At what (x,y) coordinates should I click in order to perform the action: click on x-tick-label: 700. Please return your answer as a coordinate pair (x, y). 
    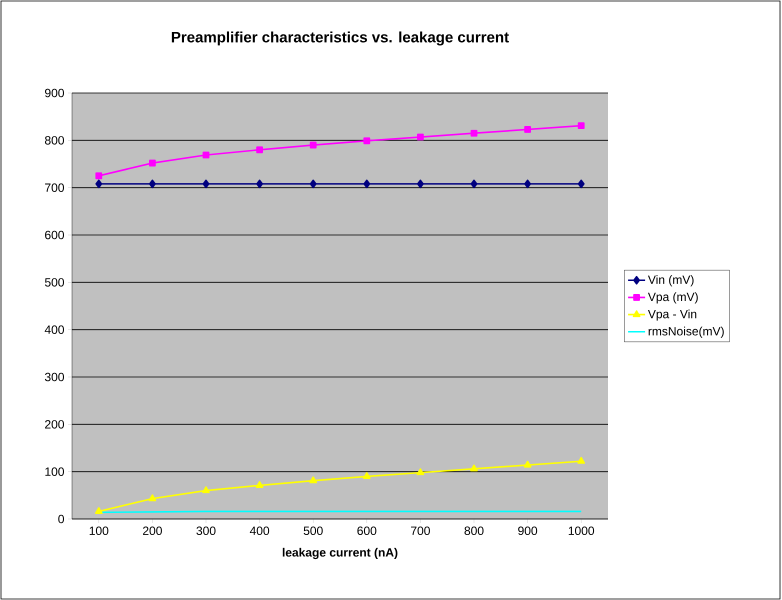
    Looking at the image, I should click on (420, 531).